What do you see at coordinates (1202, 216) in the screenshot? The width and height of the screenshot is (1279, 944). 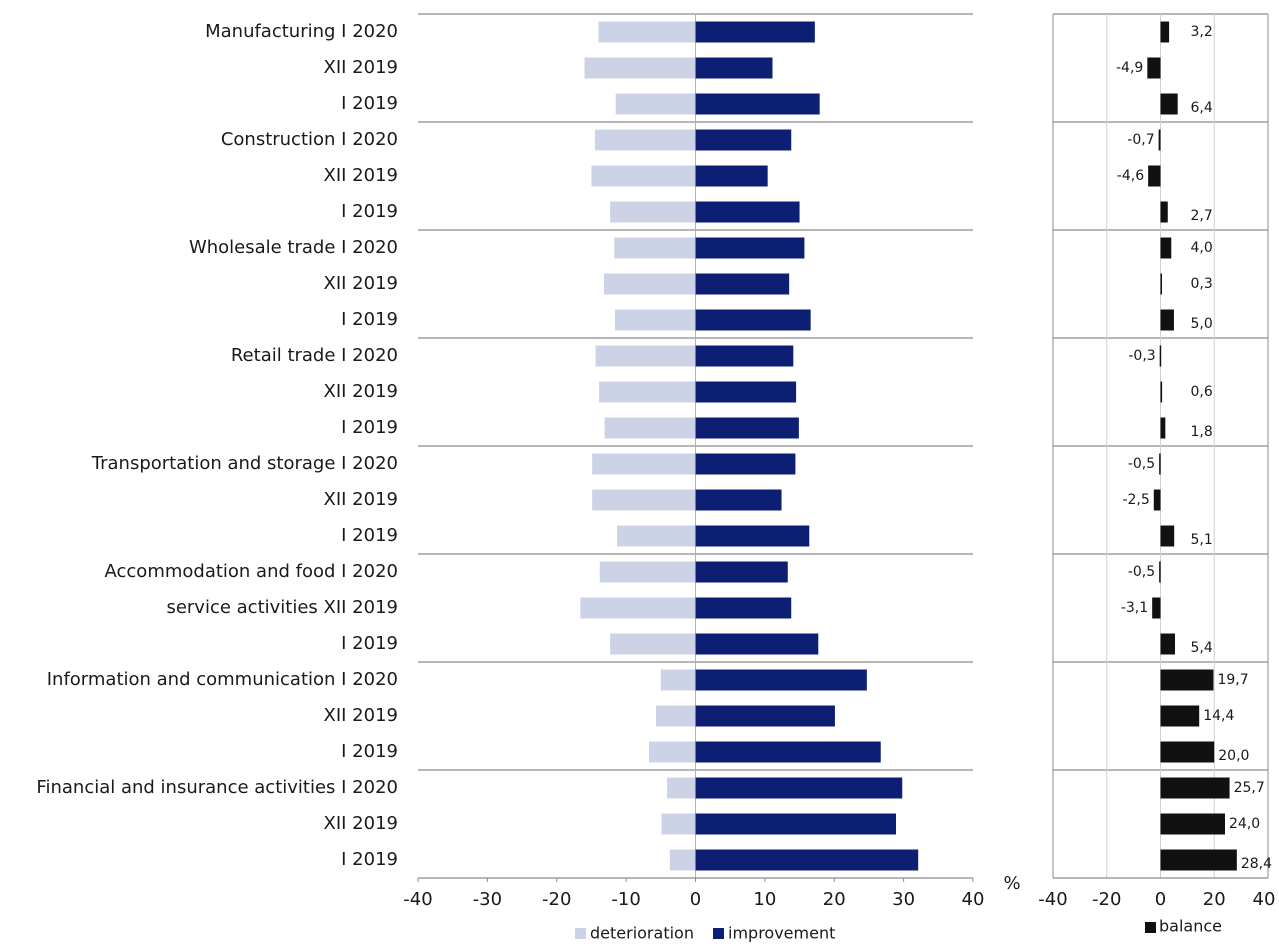 I see `balance-data-label: 2,7` at bounding box center [1202, 216].